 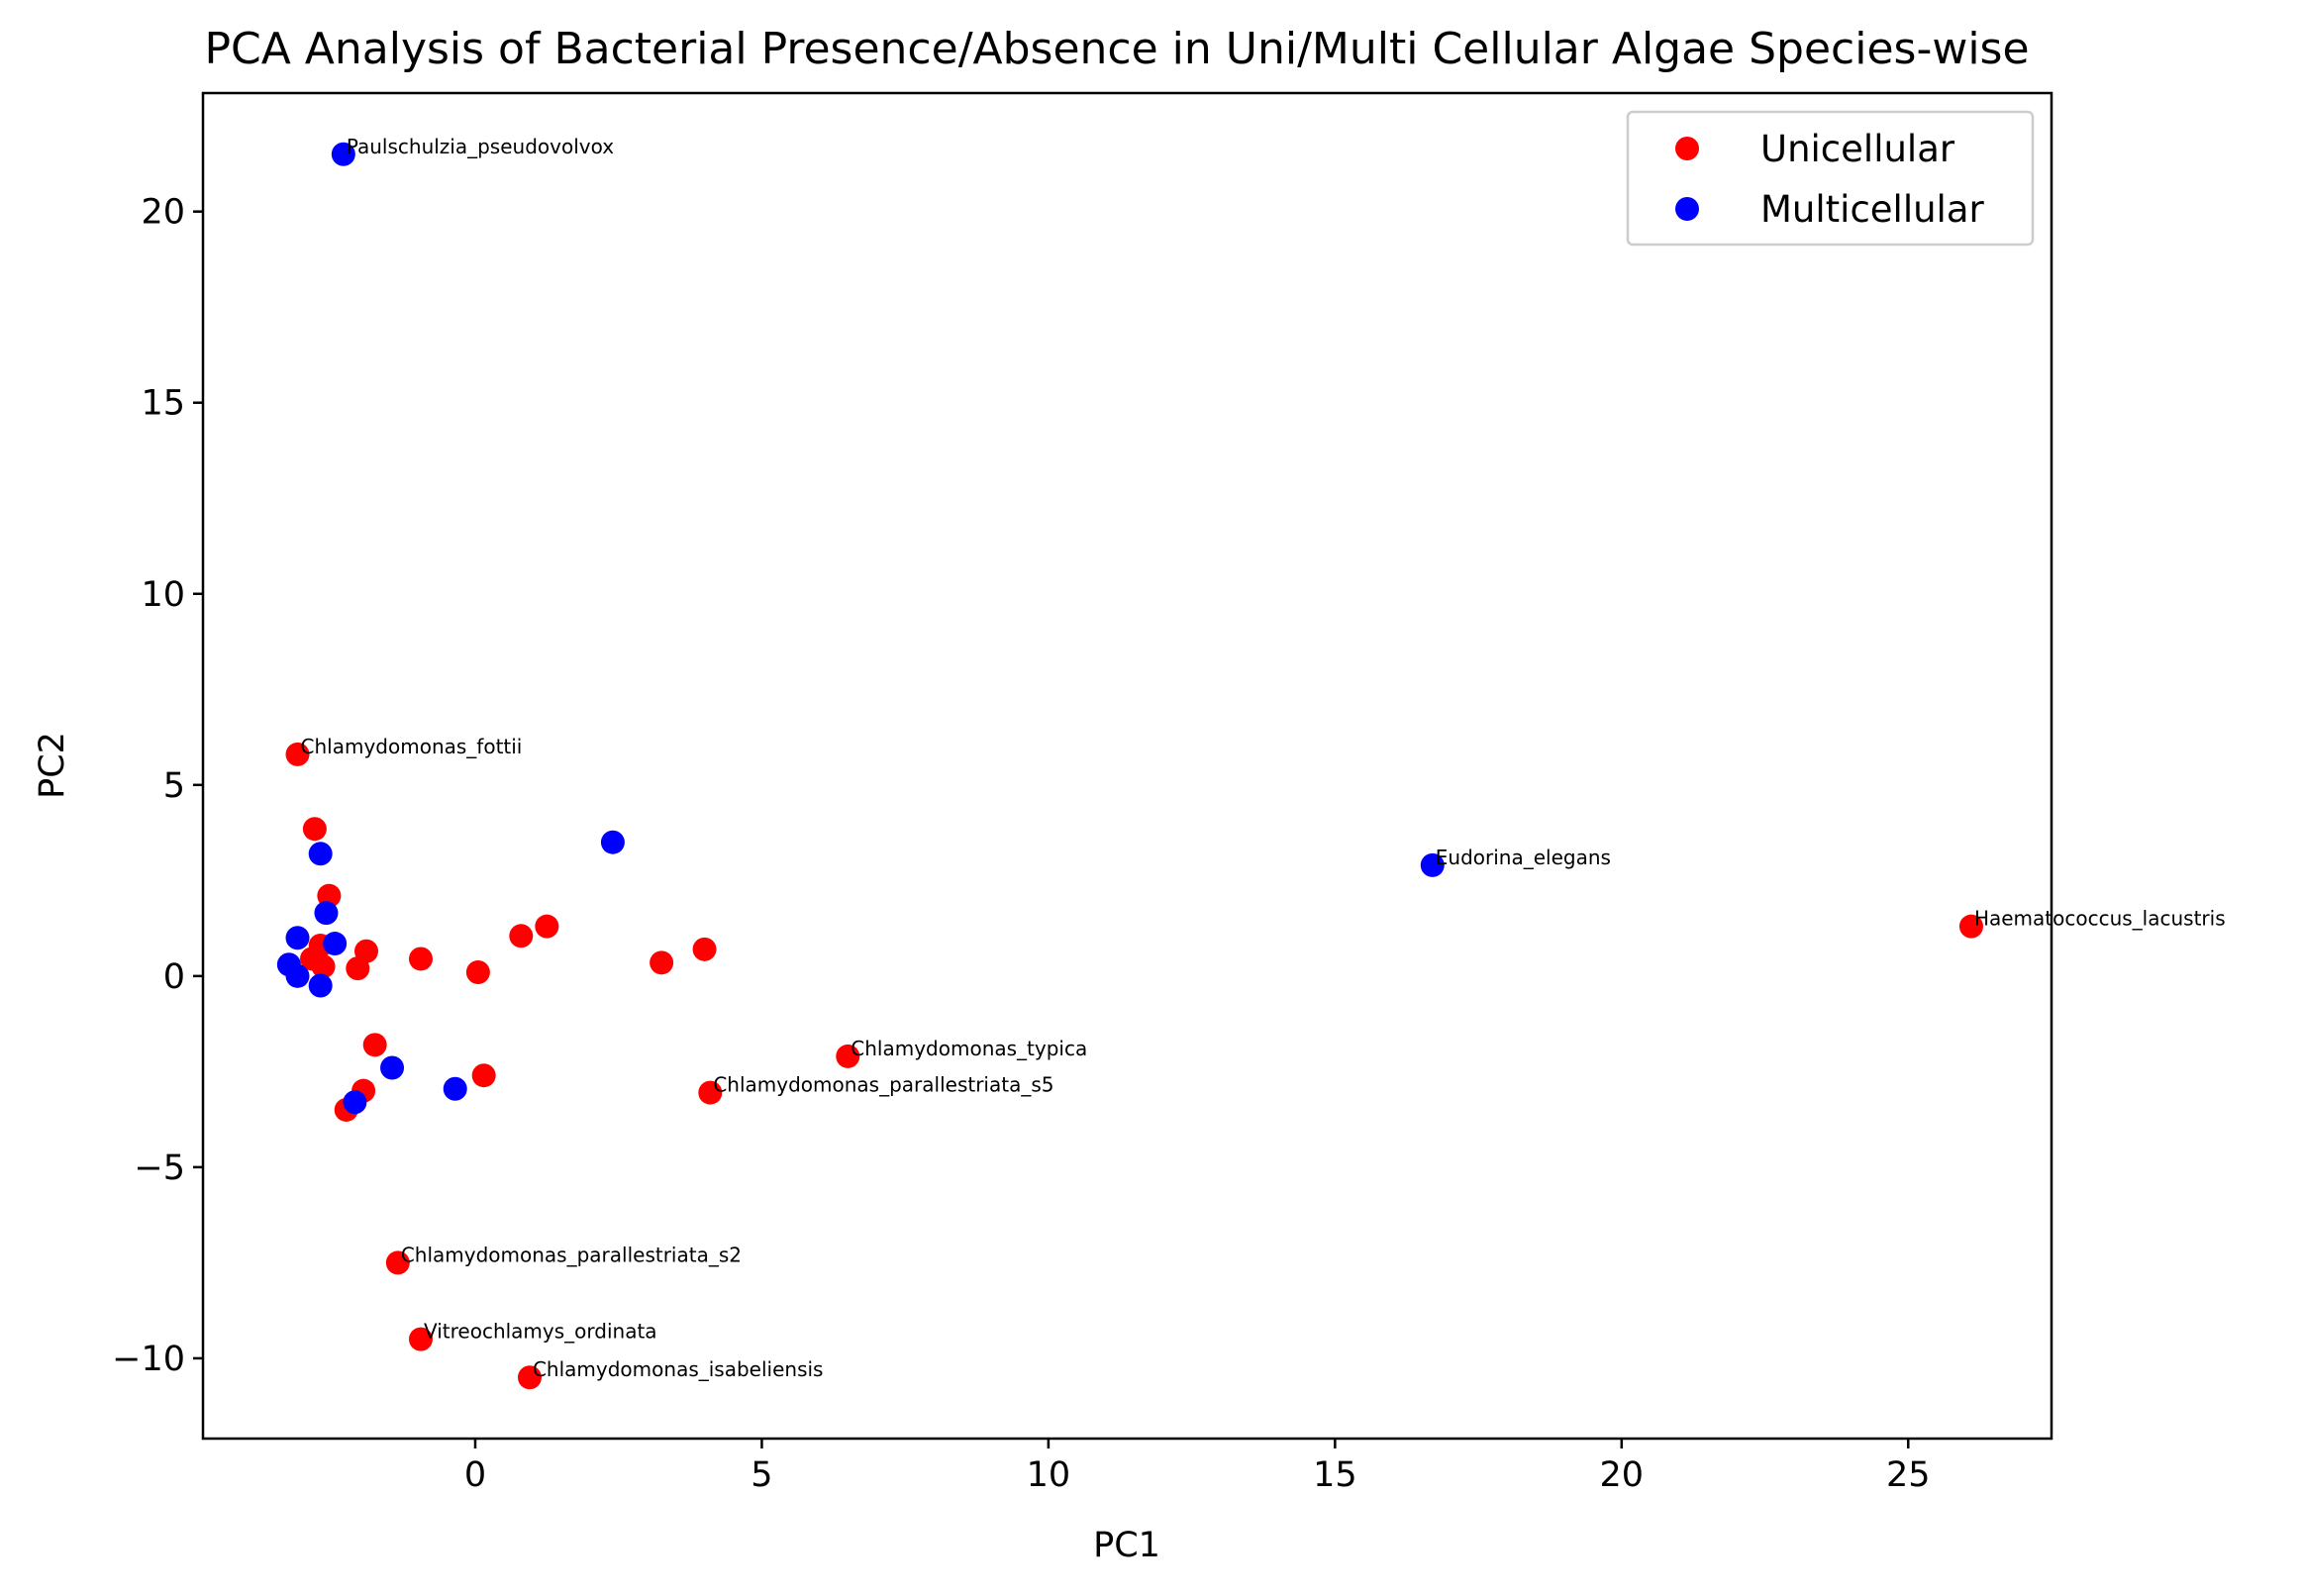 I want to click on point-label: Vitreochlamys_ordinata, so click(x=540, y=1332).